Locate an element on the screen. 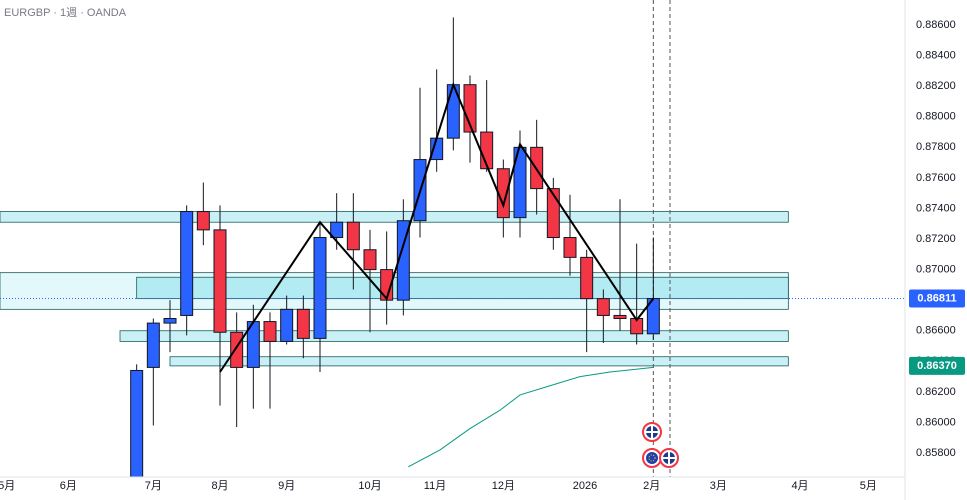 Image resolution: width=967 pixels, height=500 pixels. y-tick-label: 0.88000 is located at coordinates (936, 117).